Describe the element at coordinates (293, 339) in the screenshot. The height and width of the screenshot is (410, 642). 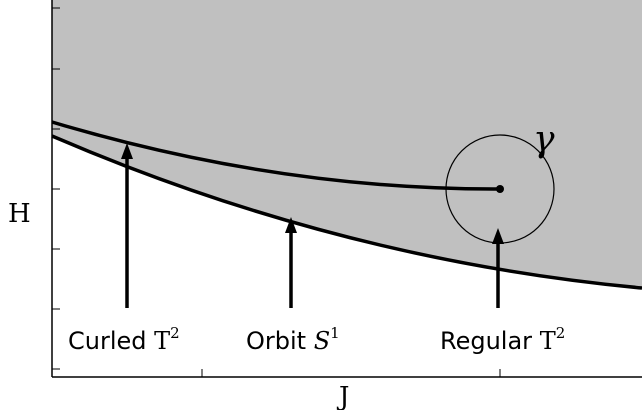
I see `orbit-label: Orbit S1` at that location.